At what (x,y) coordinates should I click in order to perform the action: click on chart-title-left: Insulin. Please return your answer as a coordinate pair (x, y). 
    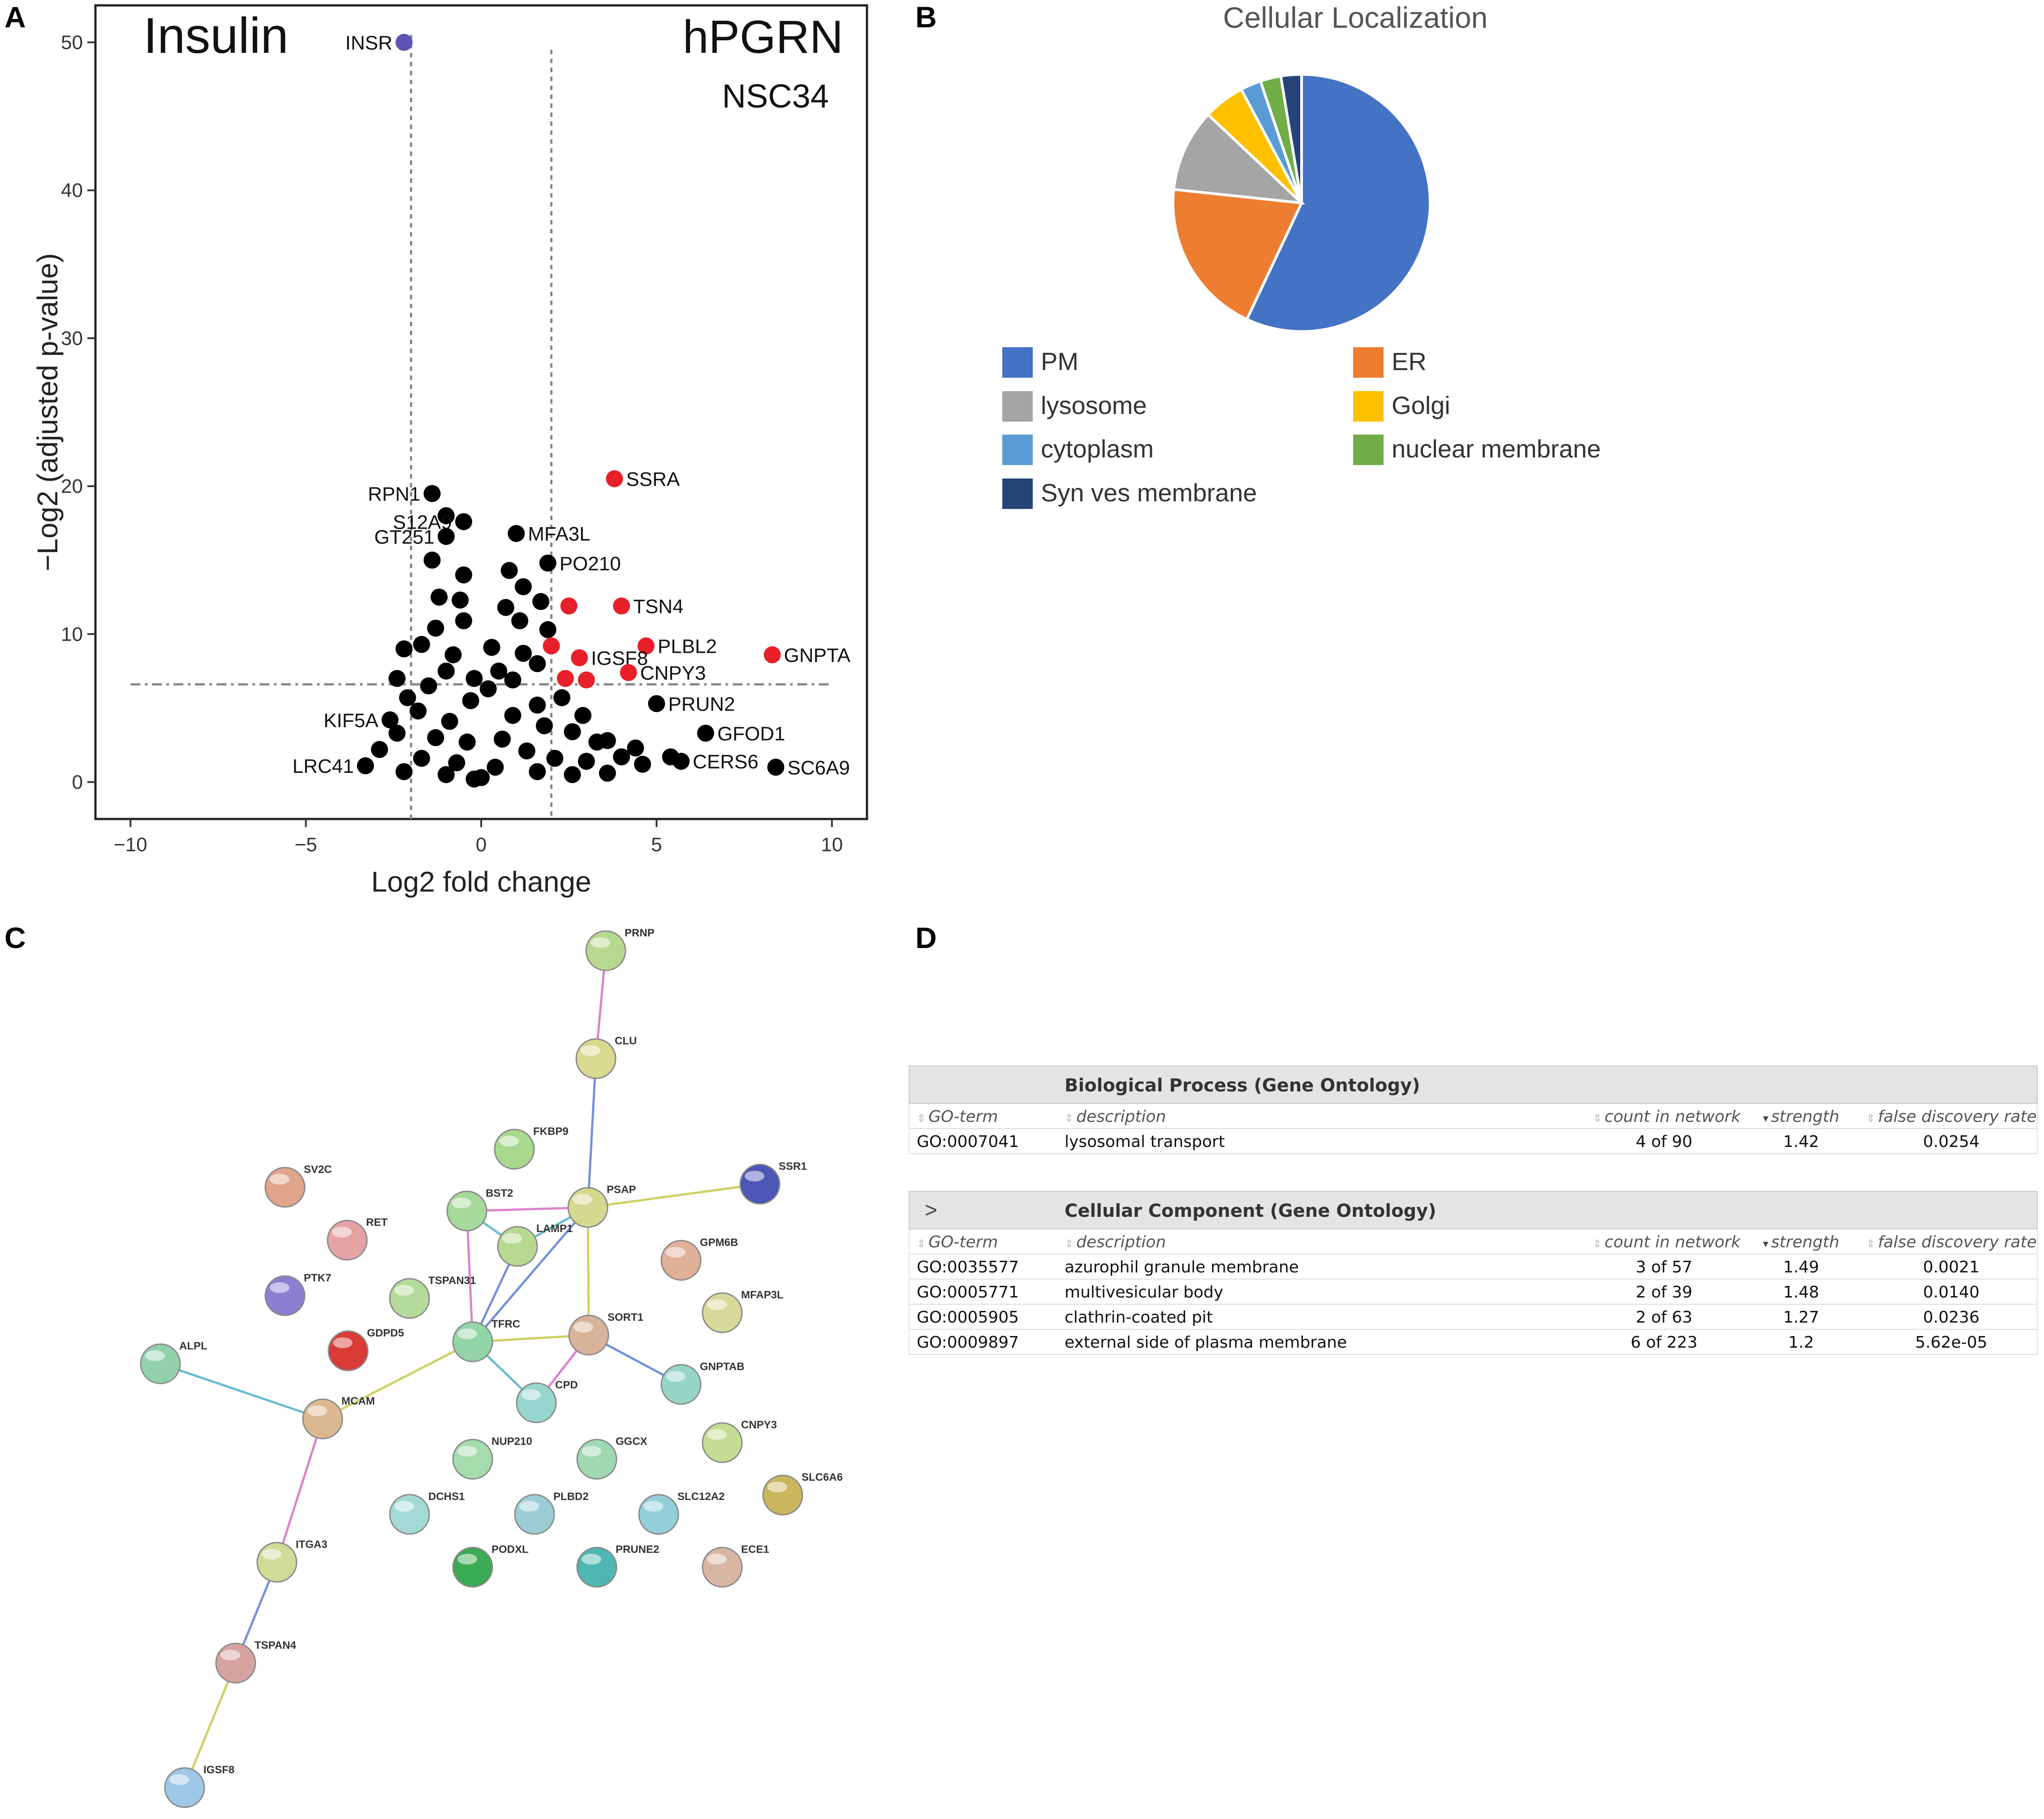
    Looking at the image, I should click on (216, 36).